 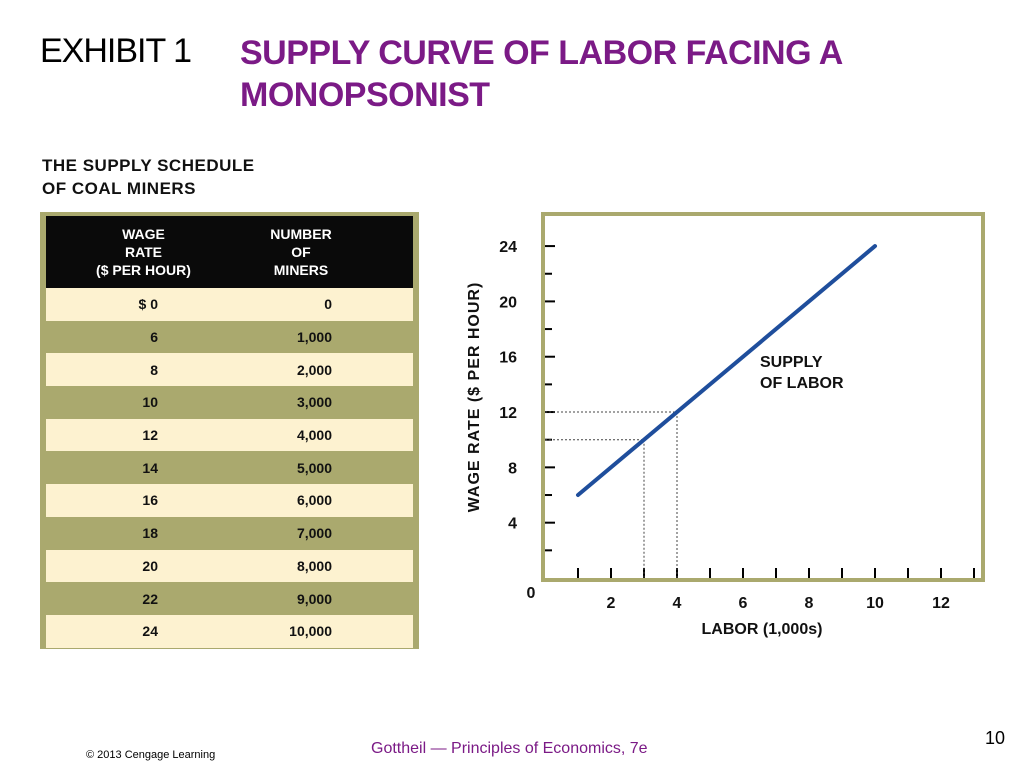 I want to click on y-tick-label: 8, so click(x=512, y=468).